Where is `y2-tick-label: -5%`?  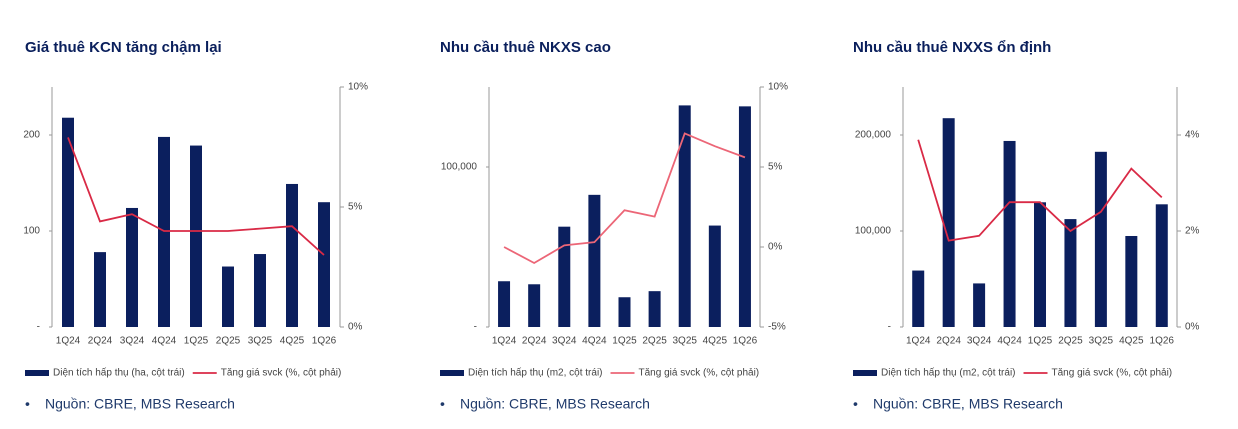
y2-tick-label: -5% is located at coordinates (777, 327).